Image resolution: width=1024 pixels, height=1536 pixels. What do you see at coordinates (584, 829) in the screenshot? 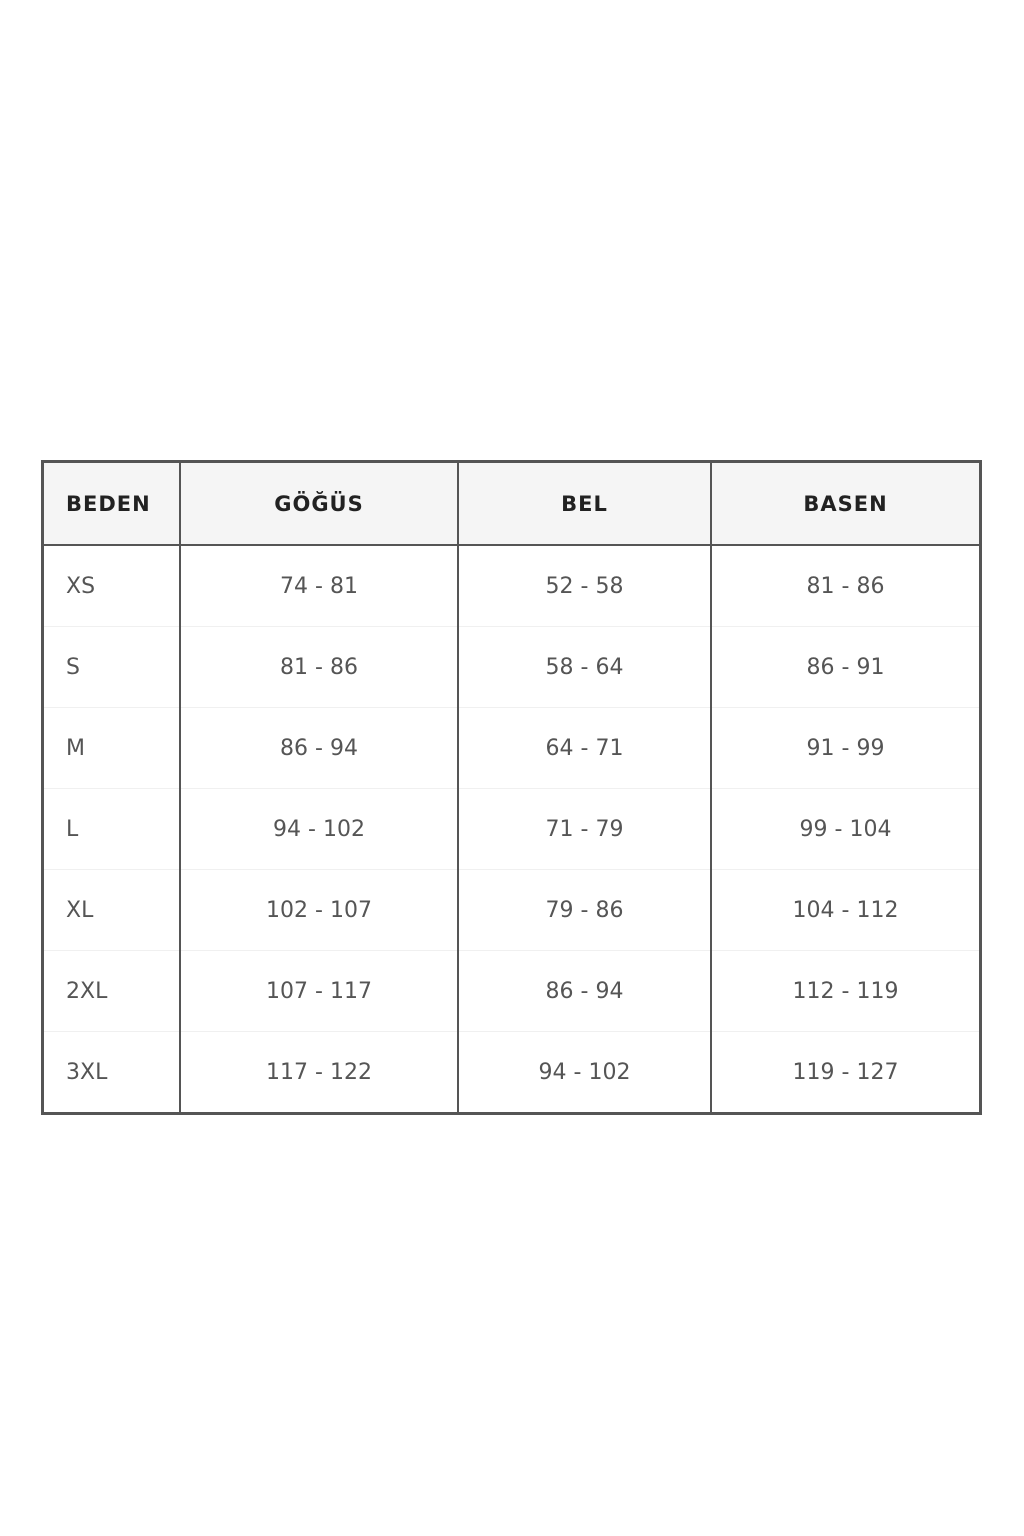
I see `cell-waist: 71 - 79` at bounding box center [584, 829].